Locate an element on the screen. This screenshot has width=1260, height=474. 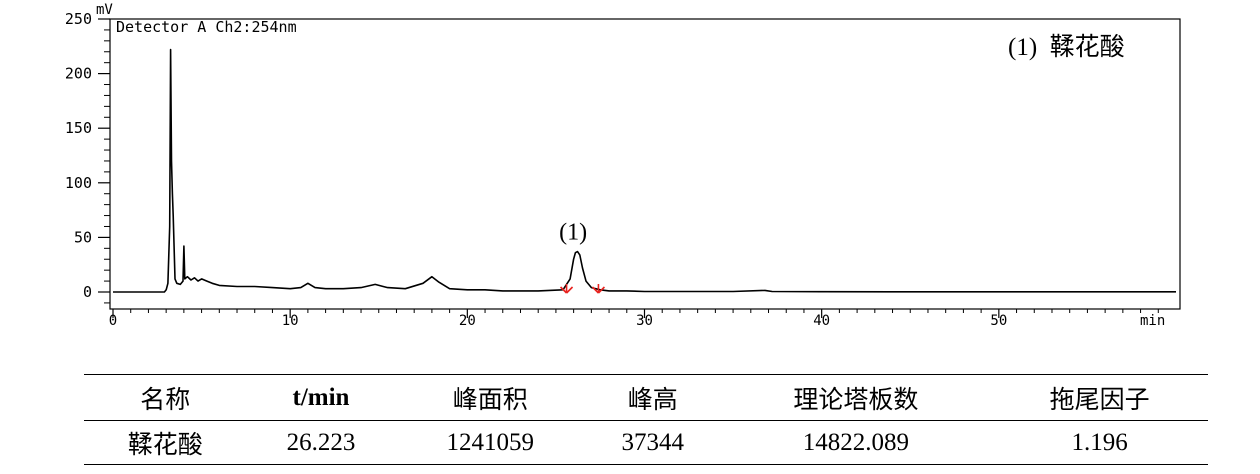
x-tick-label: 0 is located at coordinates (113, 321).